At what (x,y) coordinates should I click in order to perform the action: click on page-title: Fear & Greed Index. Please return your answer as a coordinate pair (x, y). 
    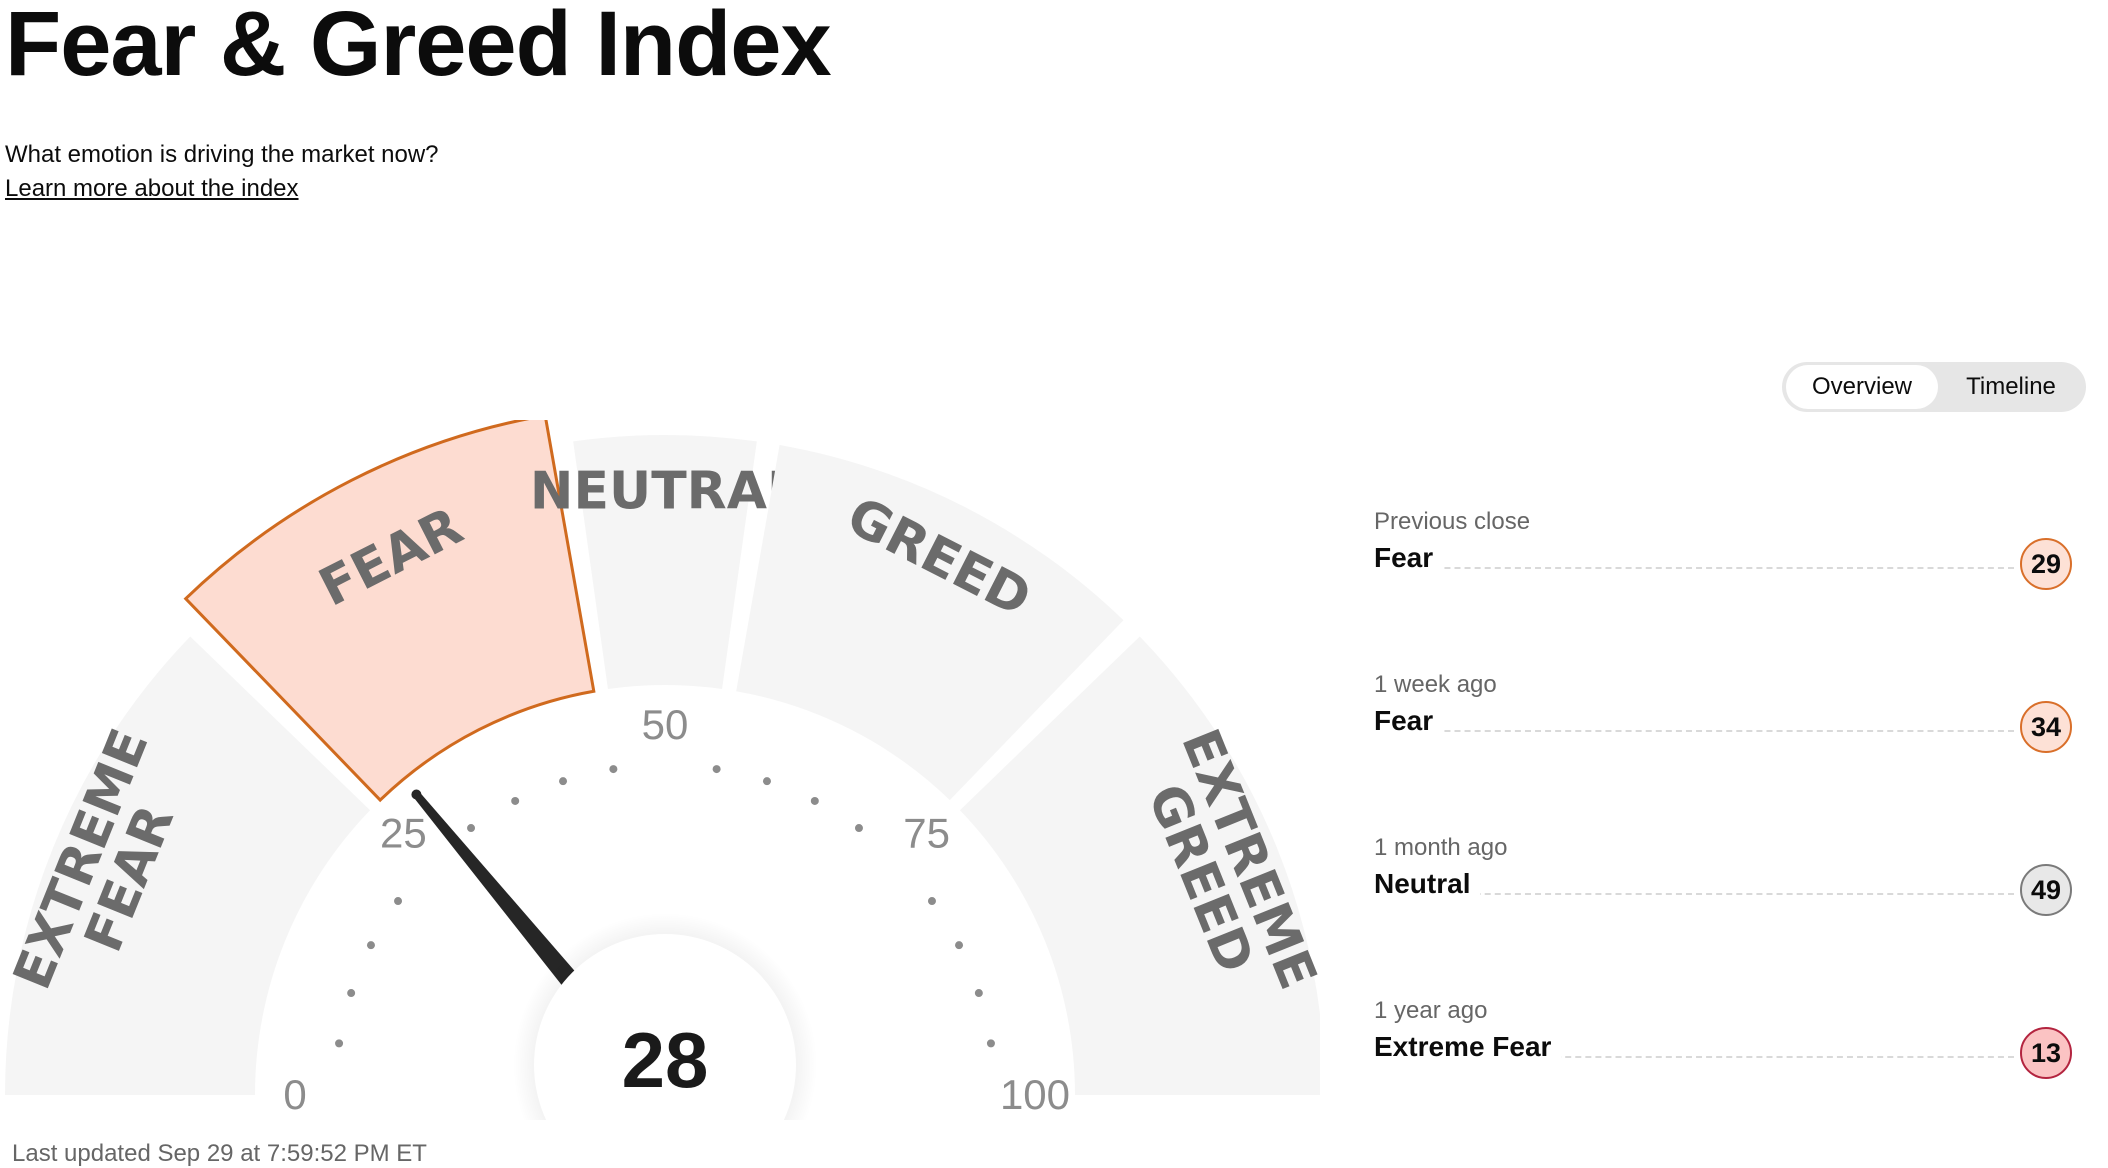
    Looking at the image, I should click on (418, 47).